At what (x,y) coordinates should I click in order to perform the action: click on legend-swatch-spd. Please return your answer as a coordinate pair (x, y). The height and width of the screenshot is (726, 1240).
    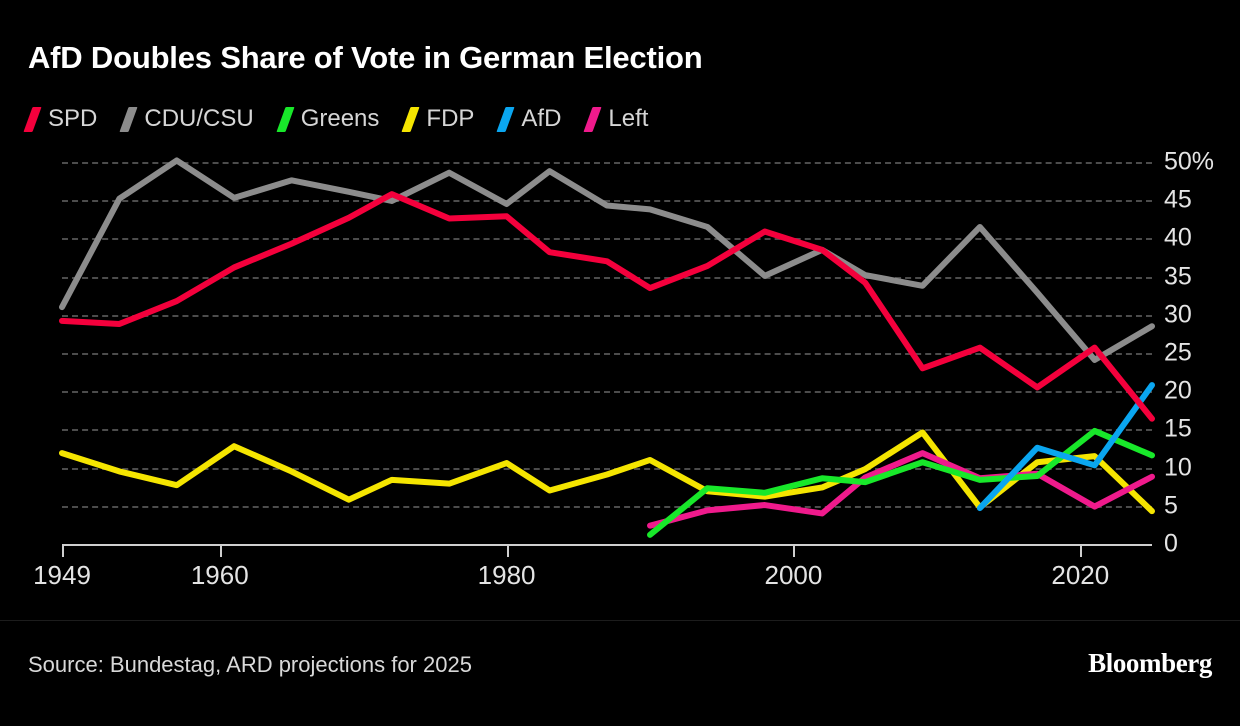
    Looking at the image, I should click on (32, 119).